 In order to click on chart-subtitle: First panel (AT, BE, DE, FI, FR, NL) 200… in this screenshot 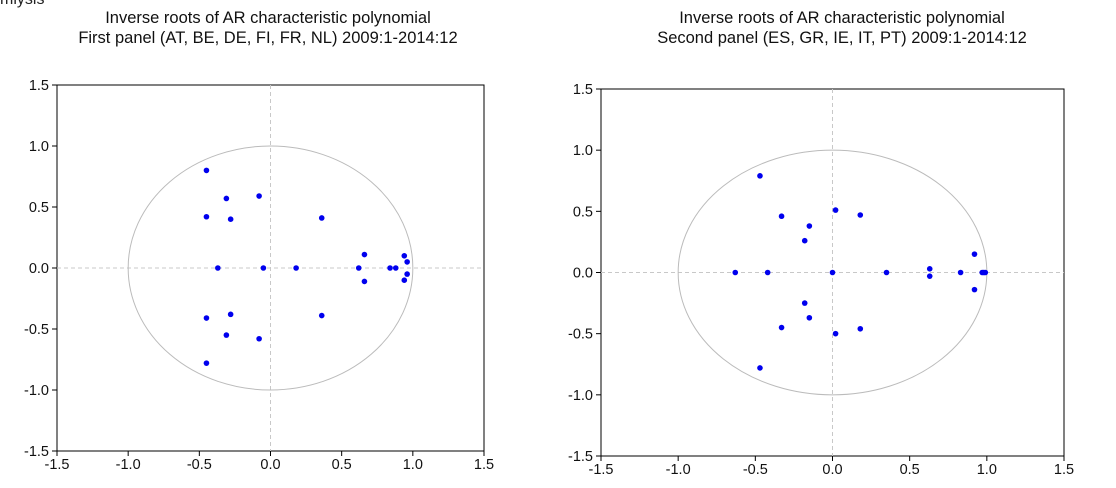, I will do `click(268, 38)`.